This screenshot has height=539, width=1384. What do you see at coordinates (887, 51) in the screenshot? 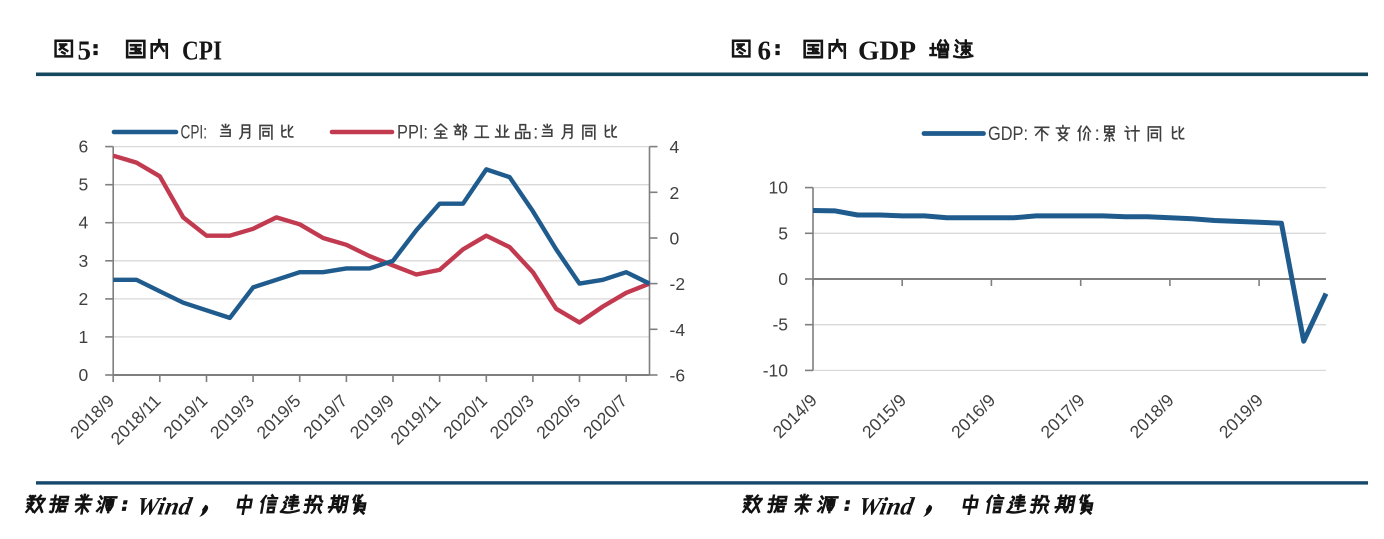
I see `svg-text: GDP` at bounding box center [887, 51].